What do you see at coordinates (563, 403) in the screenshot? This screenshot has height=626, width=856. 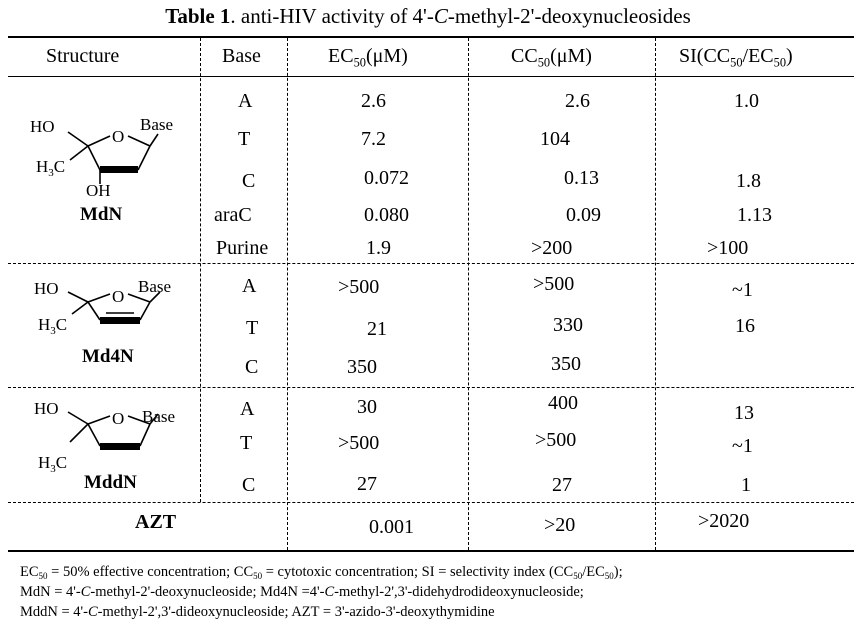 I see `mddn-cc50-a: 400` at bounding box center [563, 403].